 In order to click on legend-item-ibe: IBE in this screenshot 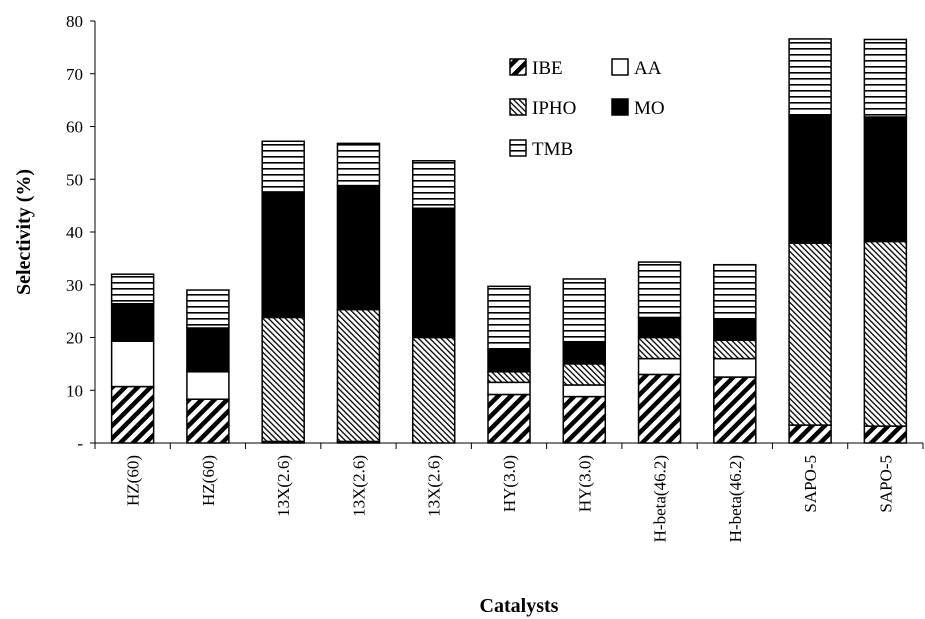, I will do `click(536, 68)`.